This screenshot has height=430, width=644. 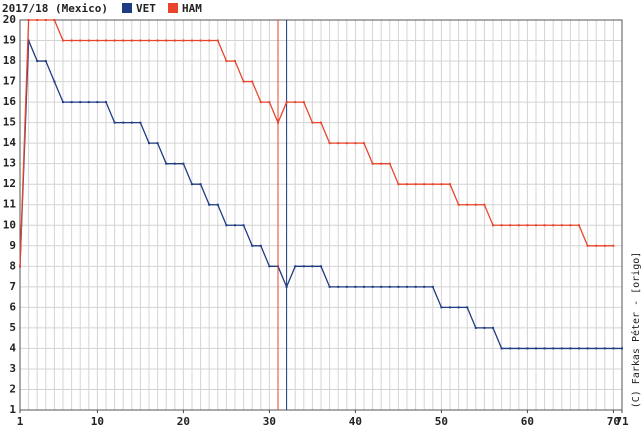 What do you see at coordinates (173, 8) in the screenshot?
I see `legend-swatch` at bounding box center [173, 8].